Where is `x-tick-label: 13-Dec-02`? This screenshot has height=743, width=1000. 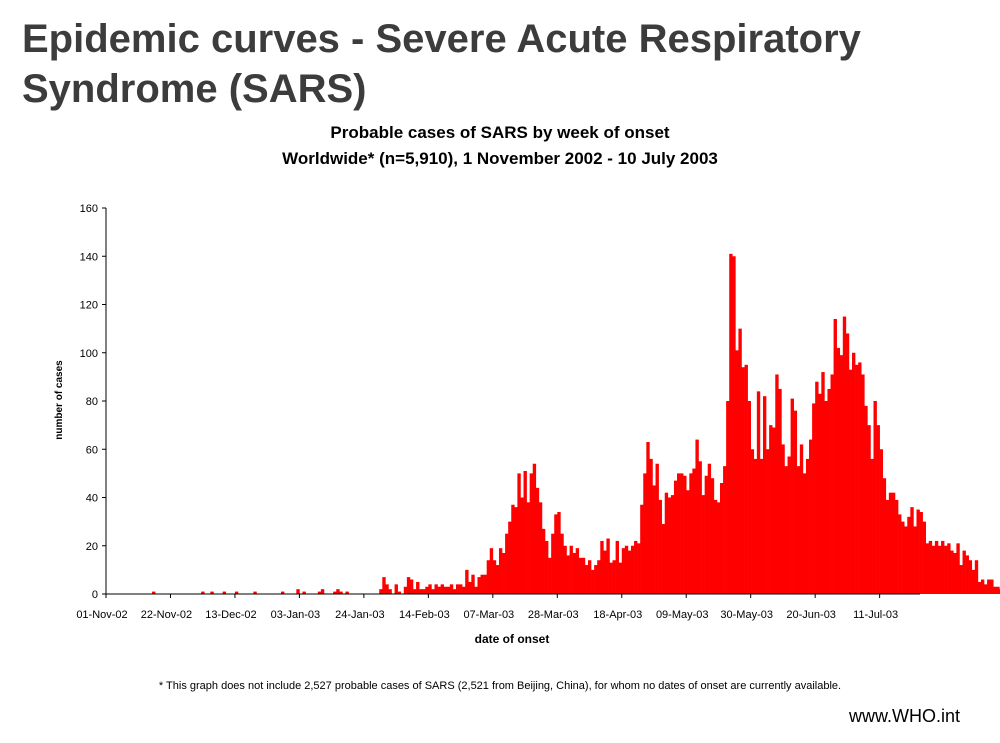
x-tick-label: 13-Dec-02 is located at coordinates (230, 615).